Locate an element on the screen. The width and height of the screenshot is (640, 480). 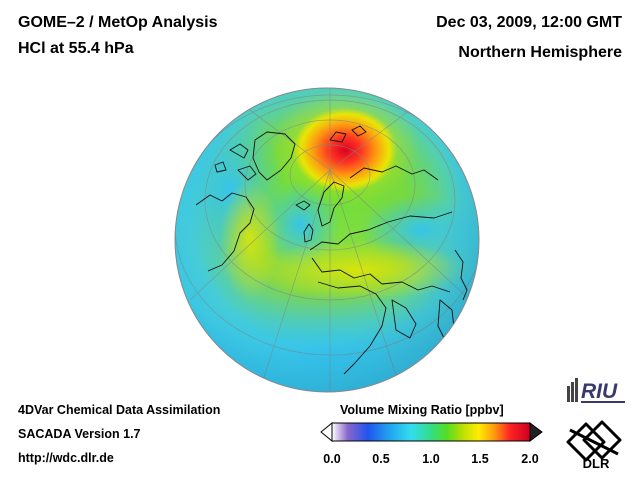
colorbar-tick: 1.5 is located at coordinates (480, 459).